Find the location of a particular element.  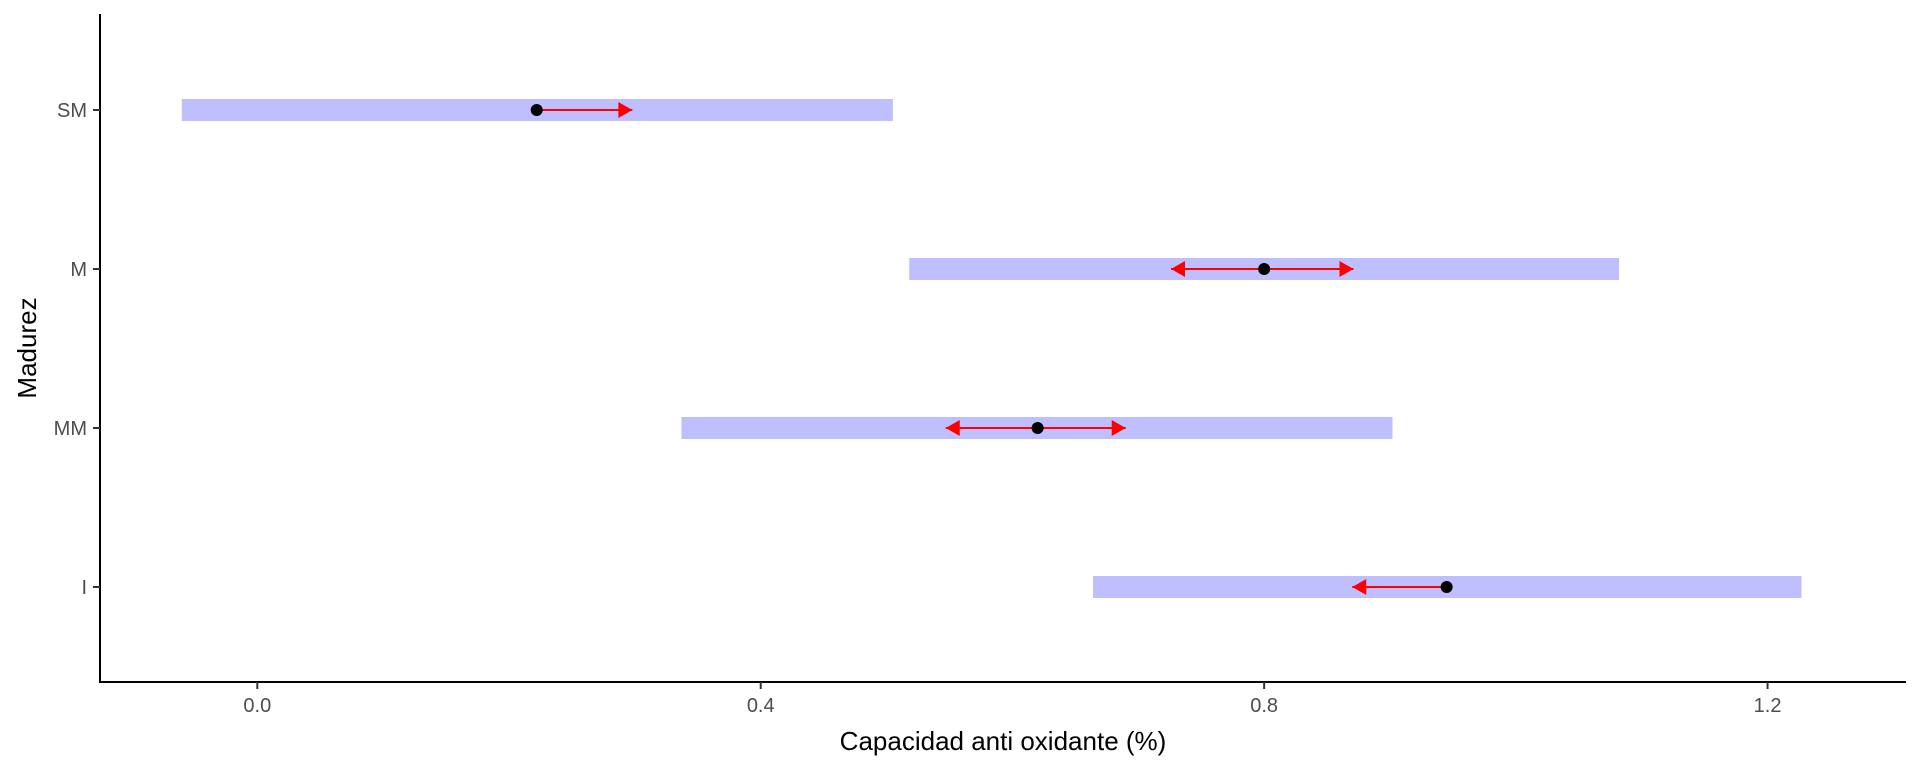

arrow-head-mm-left is located at coordinates (952, 428).